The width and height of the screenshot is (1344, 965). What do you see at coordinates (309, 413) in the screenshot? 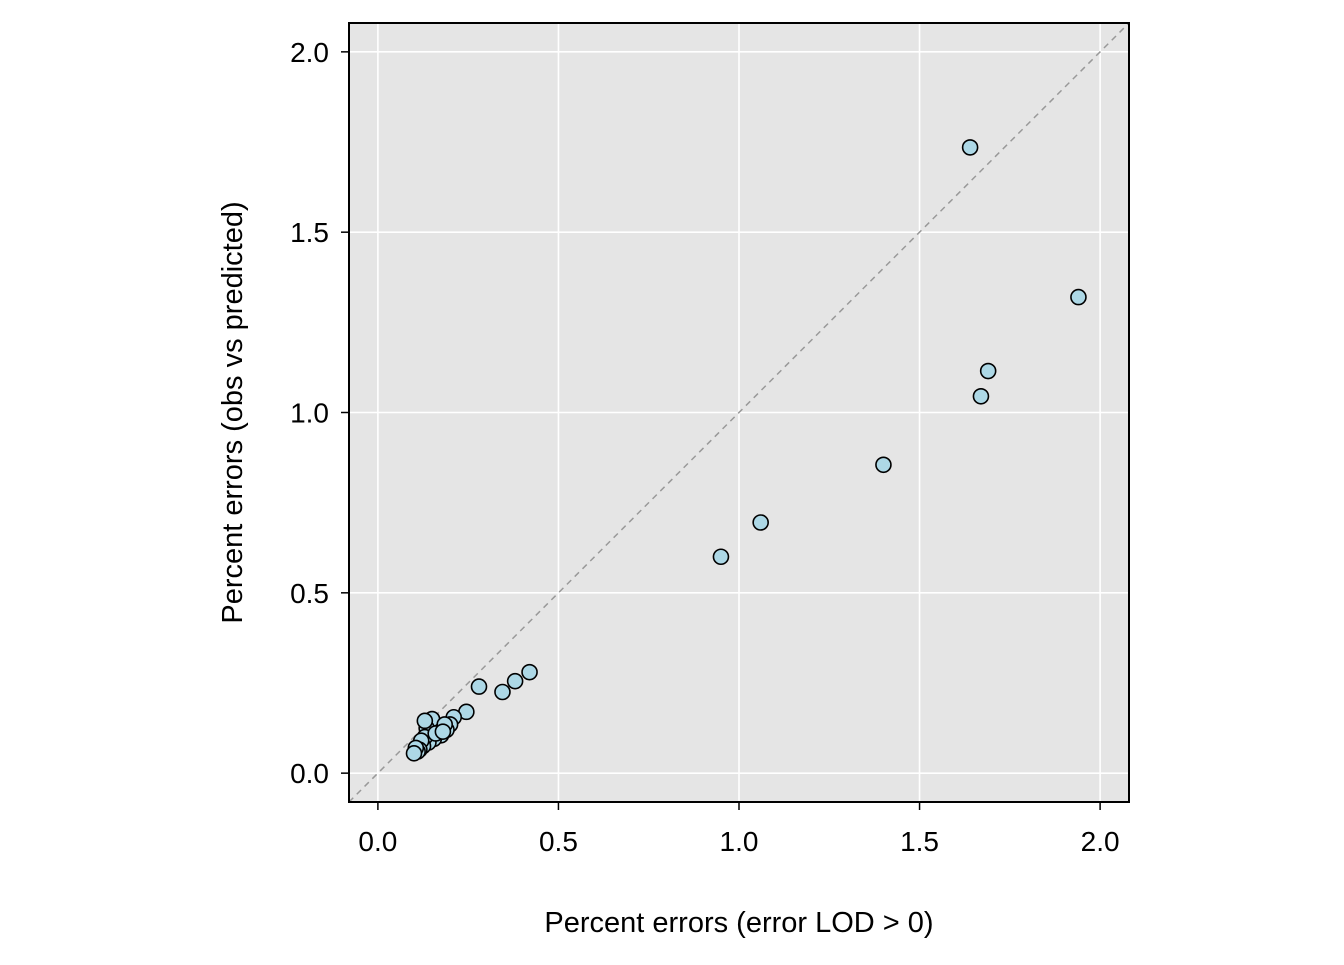
I see `y-tick-label-2: 1.0` at bounding box center [309, 413].